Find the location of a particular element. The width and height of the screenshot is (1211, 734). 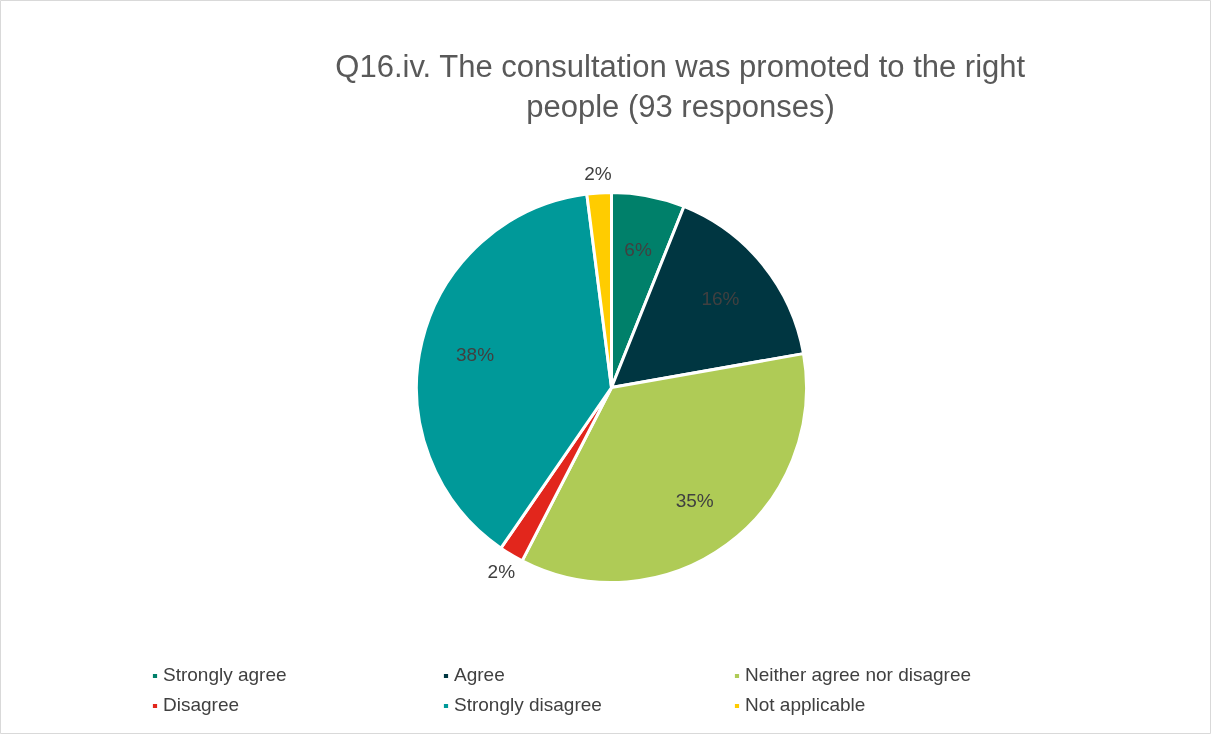

legend-label: Not applicable is located at coordinates (806, 705).